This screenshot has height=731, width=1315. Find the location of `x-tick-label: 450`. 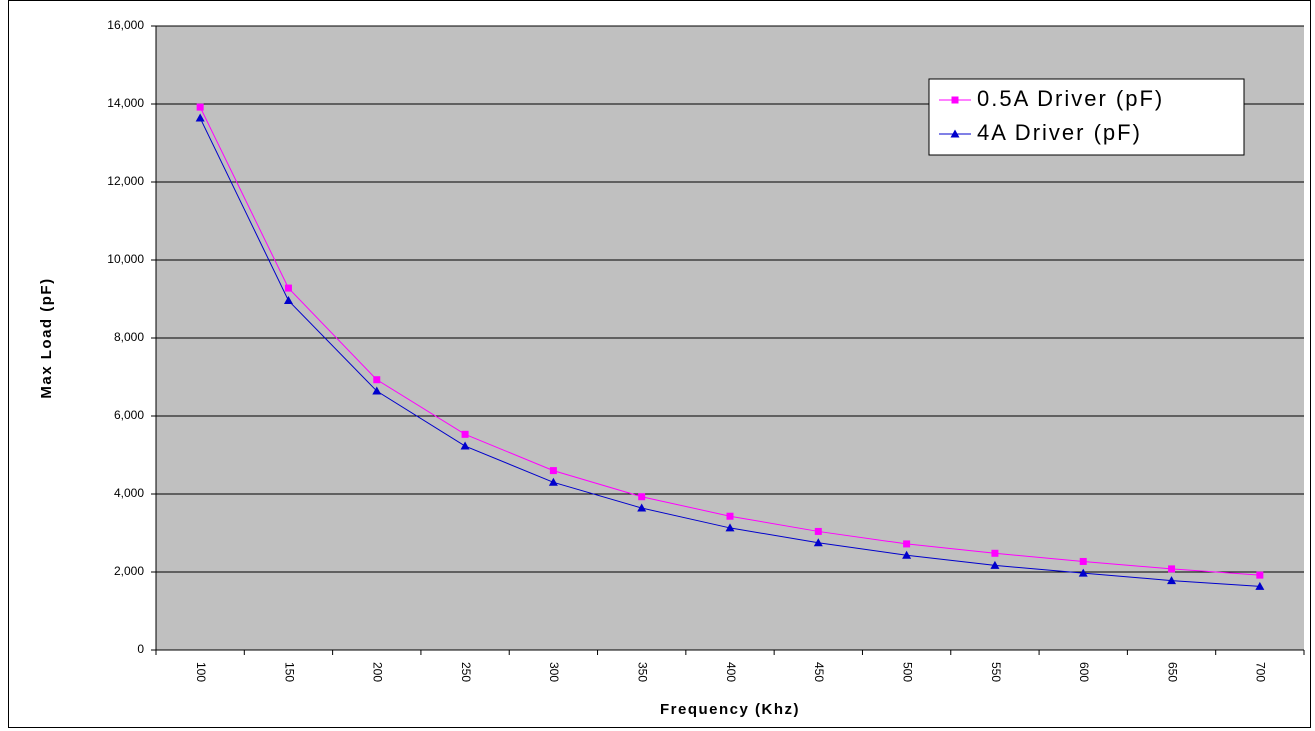

x-tick-label: 450 is located at coordinates (819, 672).